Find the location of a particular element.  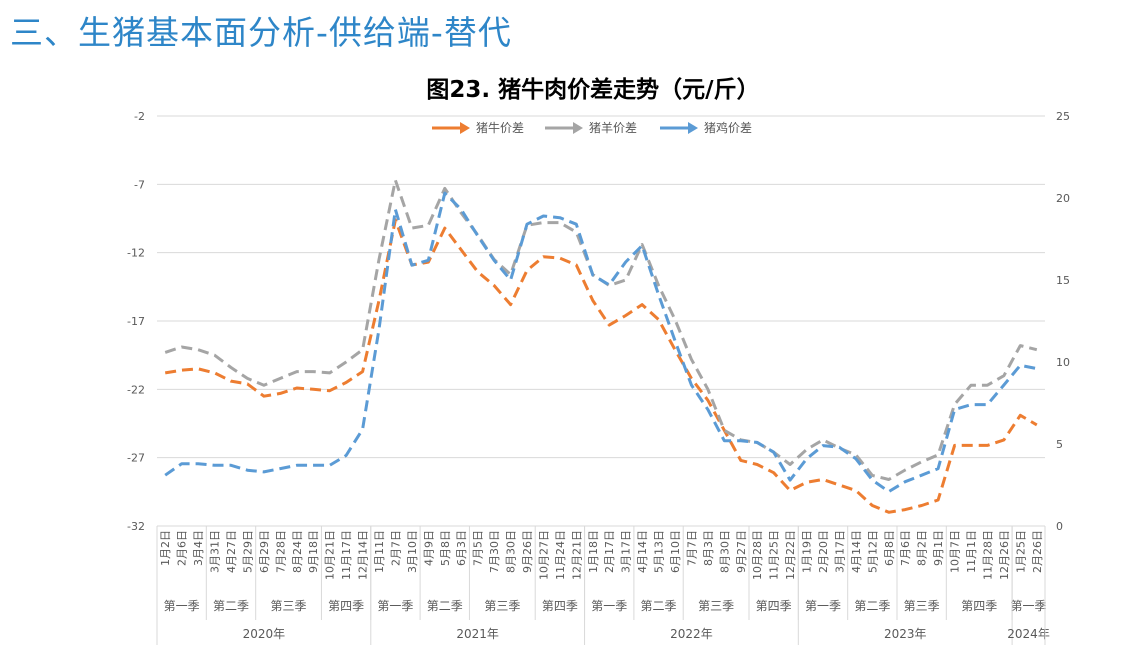

x-tick-label: 1月2日 is located at coordinates (165, 548).